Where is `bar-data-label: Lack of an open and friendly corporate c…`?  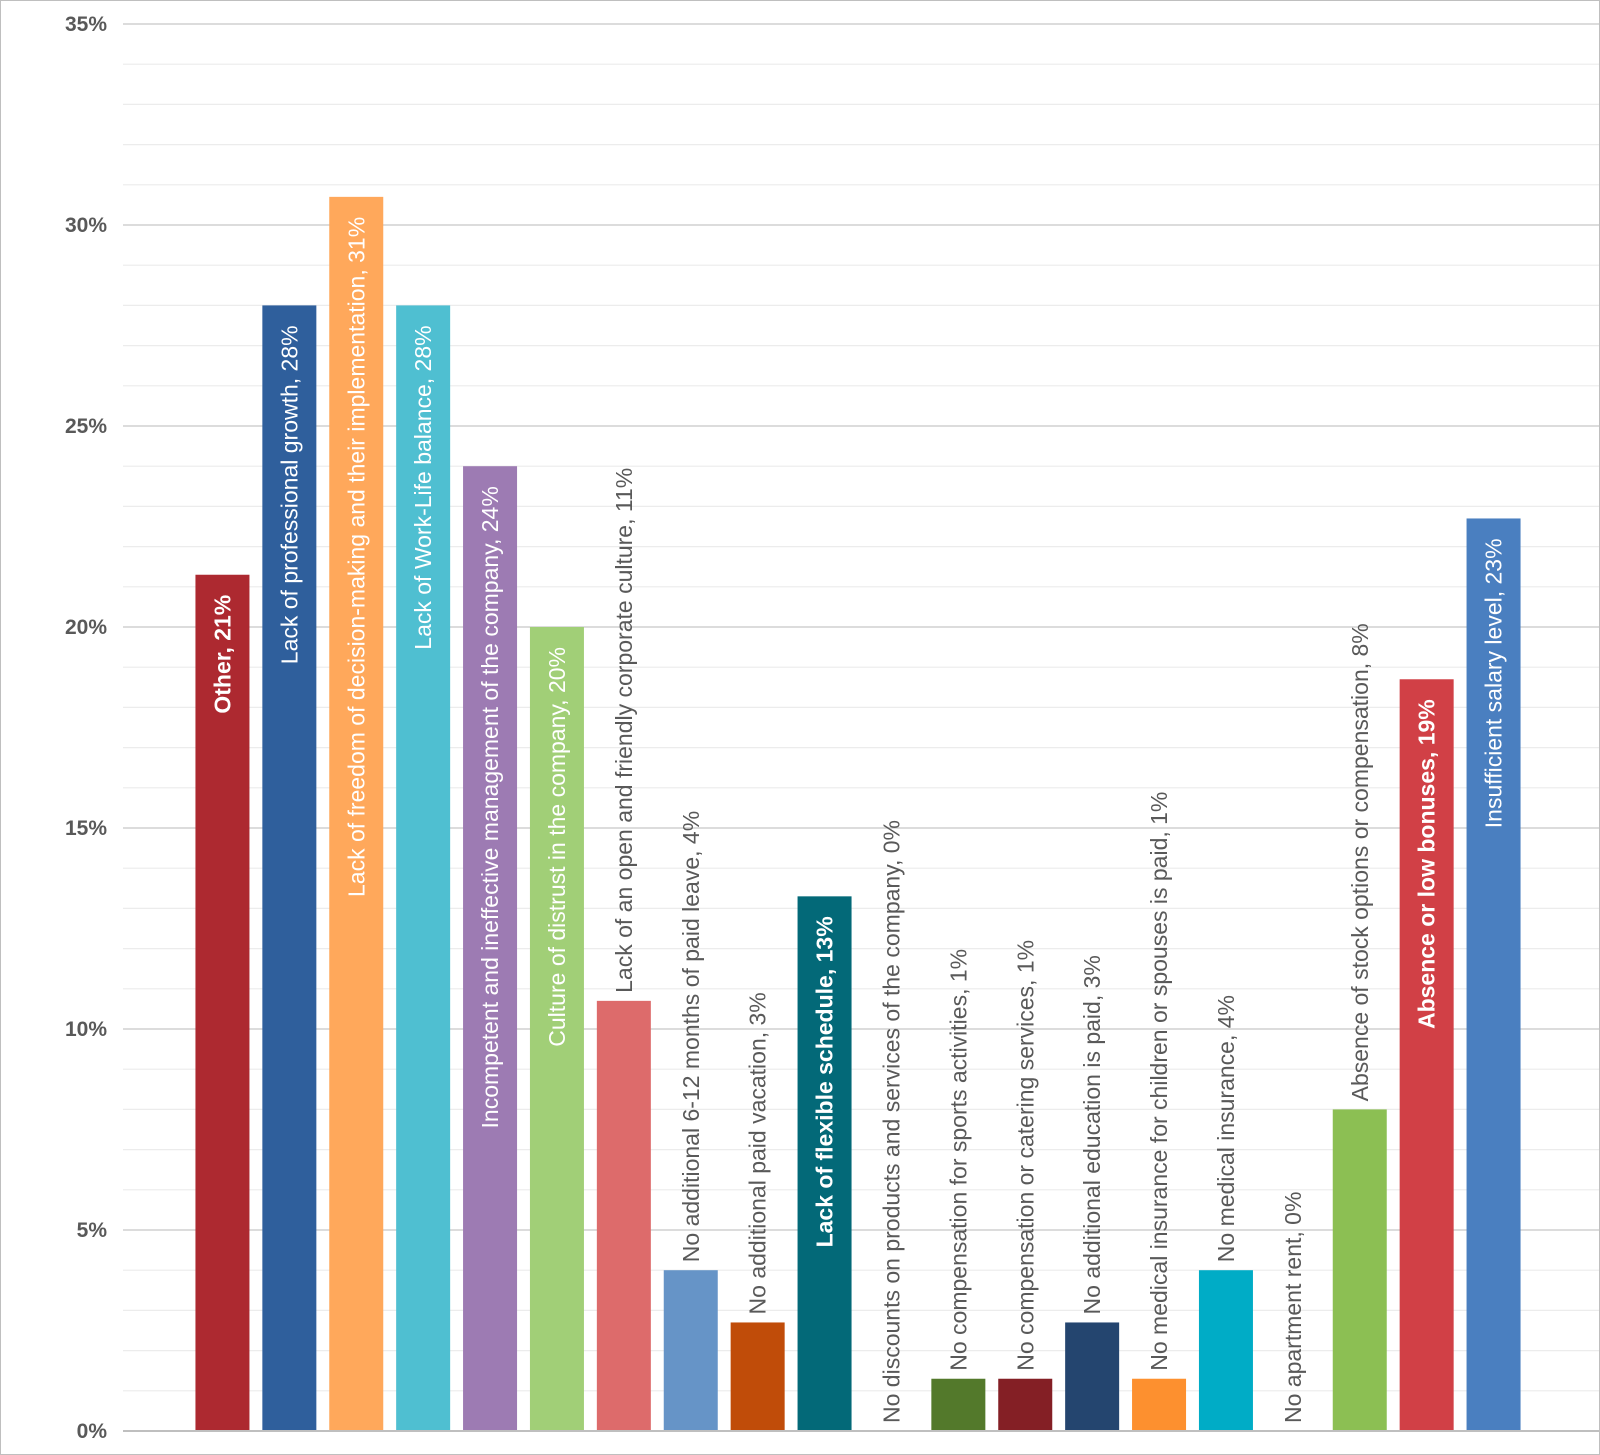 bar-data-label: Lack of an open and friendly corporate c… is located at coordinates (624, 730).